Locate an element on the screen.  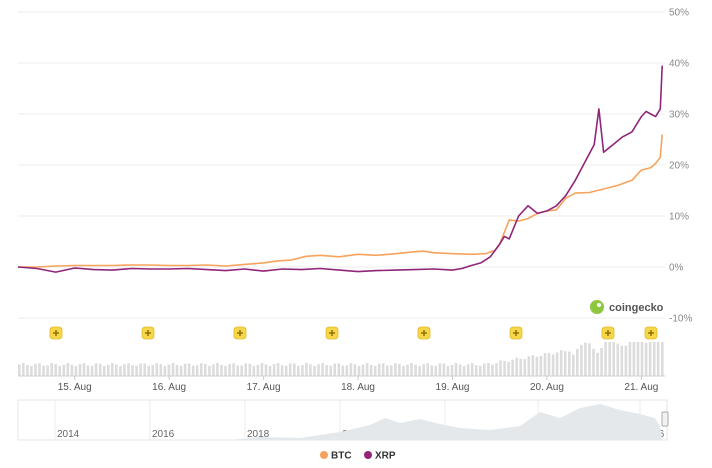
x-tick-label: 21. Aug is located at coordinates (641, 387).